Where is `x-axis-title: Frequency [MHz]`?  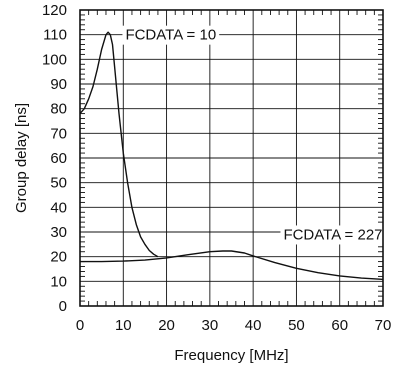 x-axis-title: Frequency [MHz] is located at coordinates (231, 355).